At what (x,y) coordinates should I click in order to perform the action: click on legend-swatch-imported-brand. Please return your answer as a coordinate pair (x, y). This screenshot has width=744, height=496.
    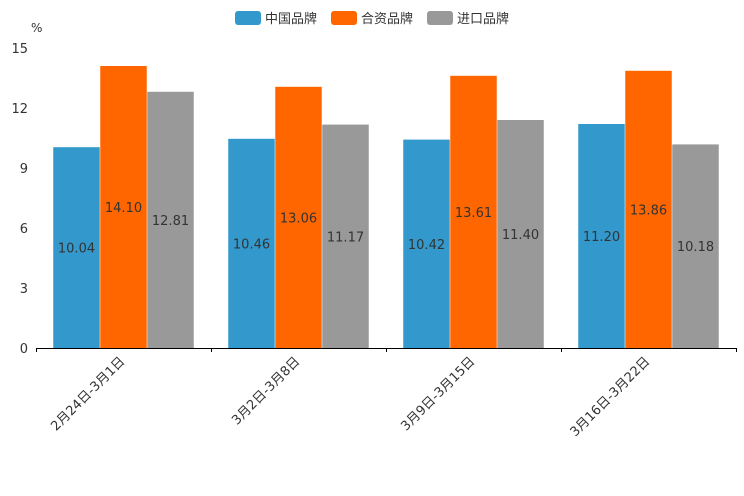
    Looking at the image, I should click on (440, 17).